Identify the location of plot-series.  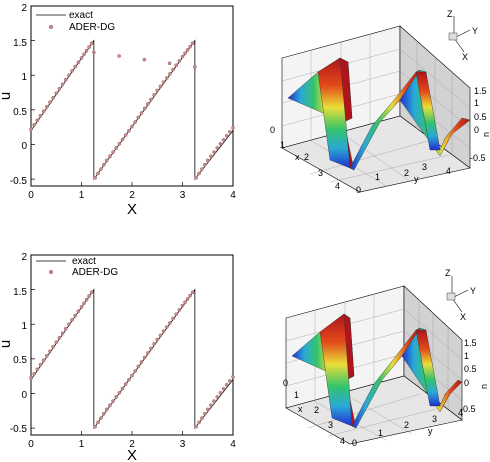
(132, 359).